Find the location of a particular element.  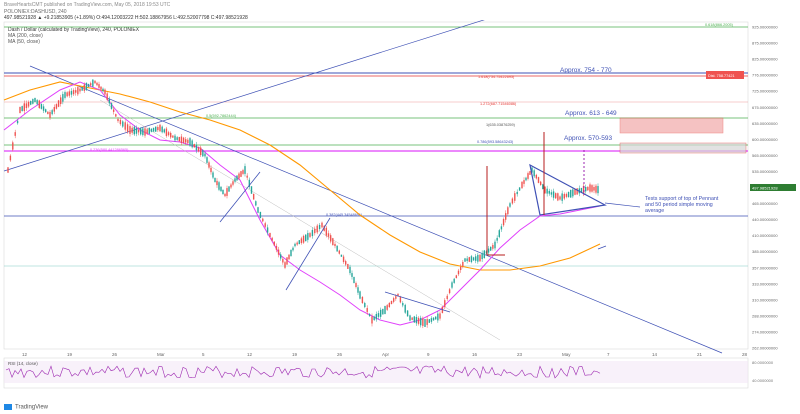

zone-annotation-570-593: Approx. 570-593 is located at coordinates (588, 138).